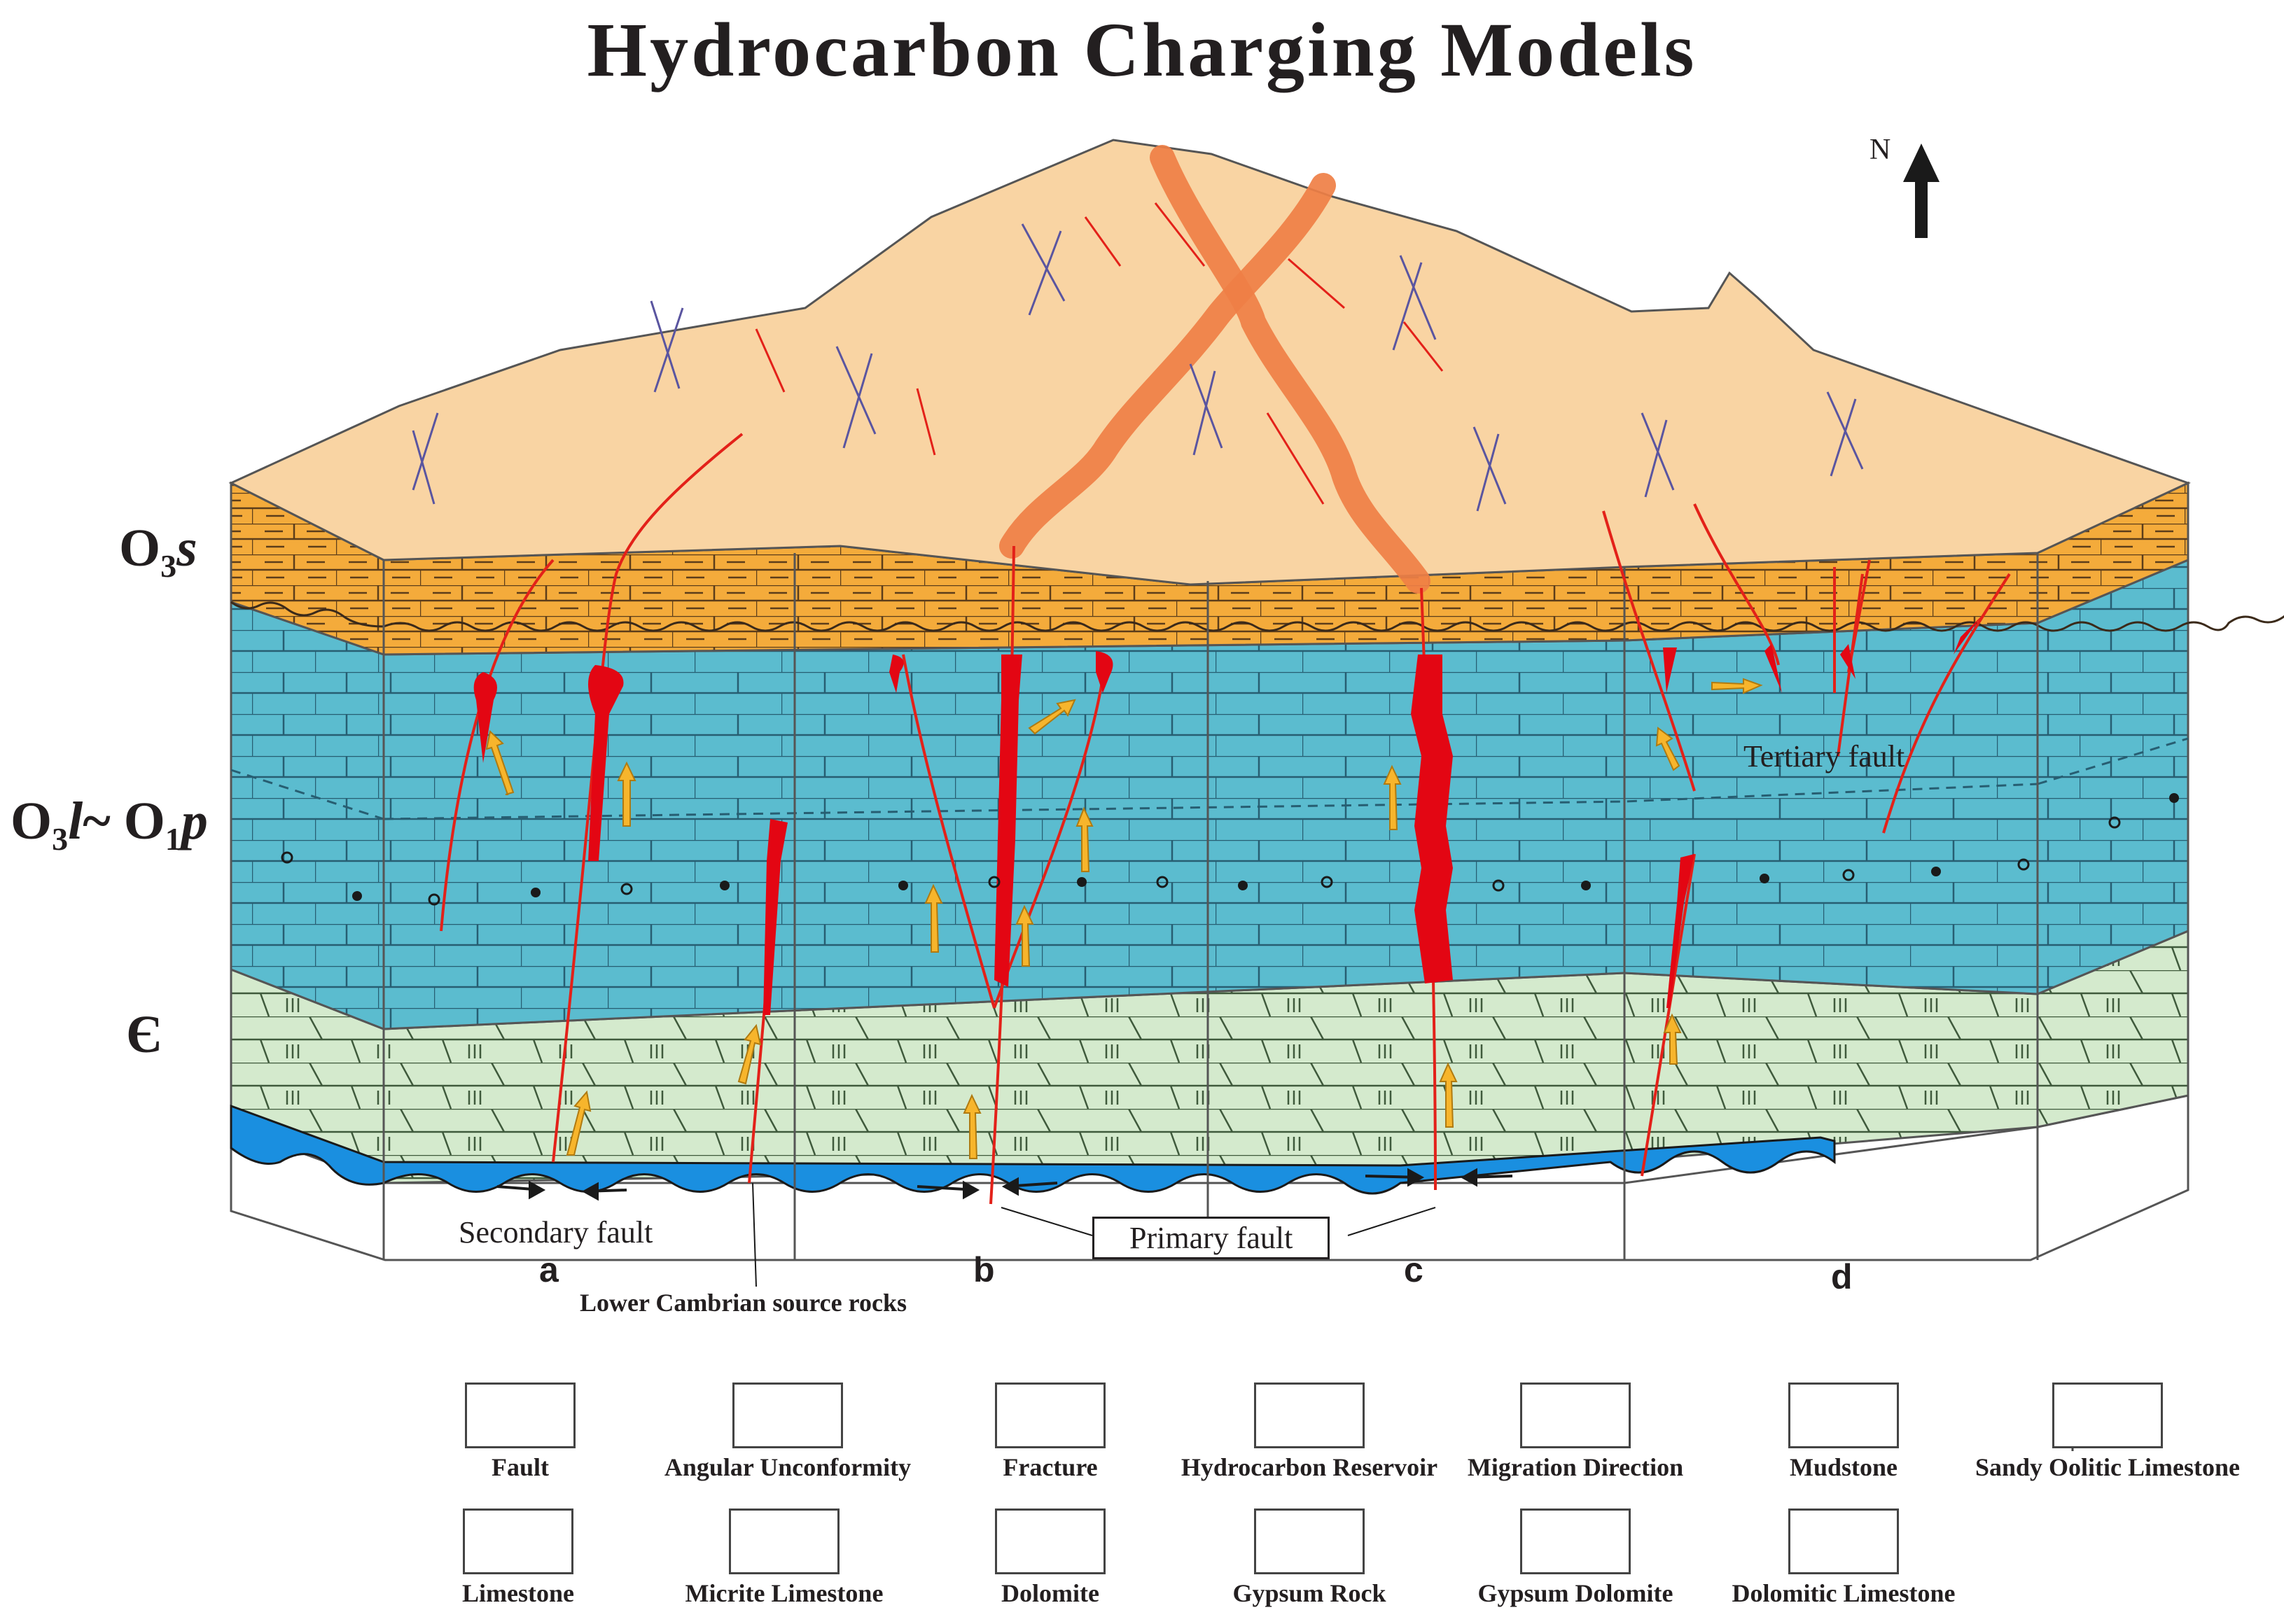 This screenshot has width=2284, height=1624. What do you see at coordinates (549, 1269) in the screenshot?
I see `section-label-a: a` at bounding box center [549, 1269].